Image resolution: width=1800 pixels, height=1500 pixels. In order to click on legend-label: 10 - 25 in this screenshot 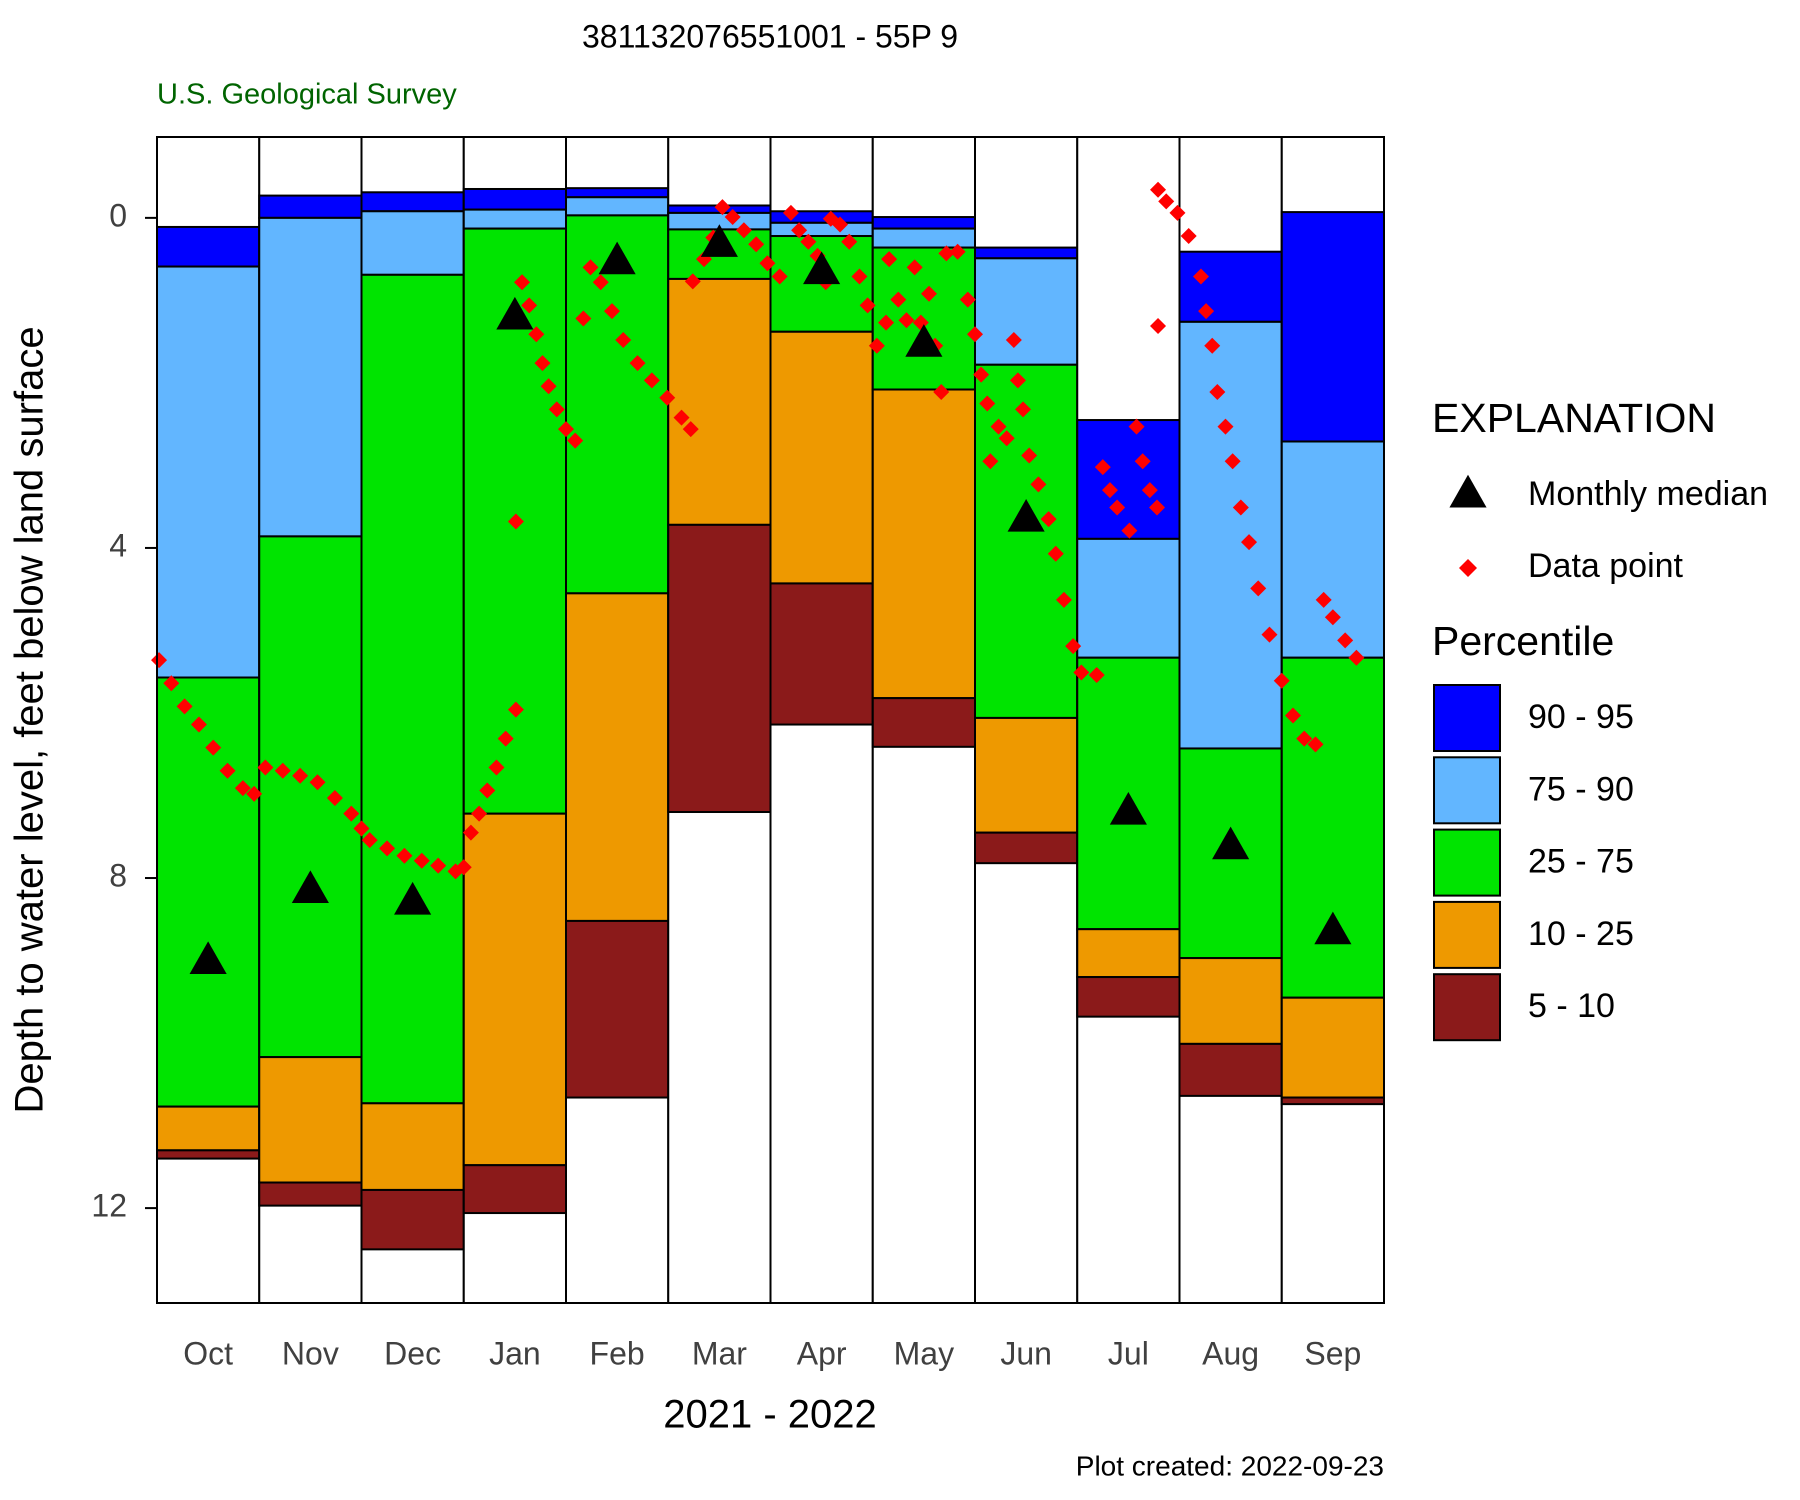, I will do `click(1581, 934)`.